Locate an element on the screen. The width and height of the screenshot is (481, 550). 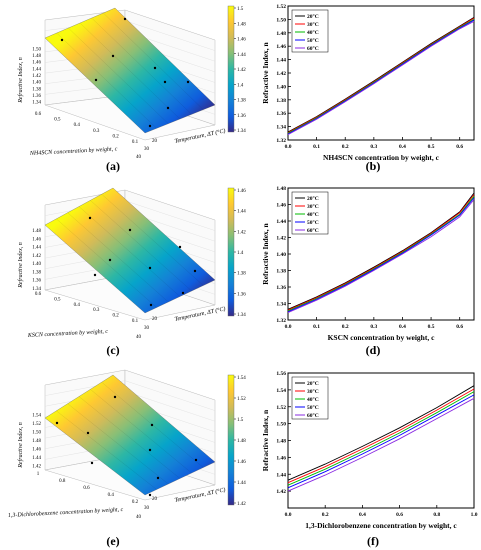
z-tick-label: 1.46 is located at coordinates (36, 239).